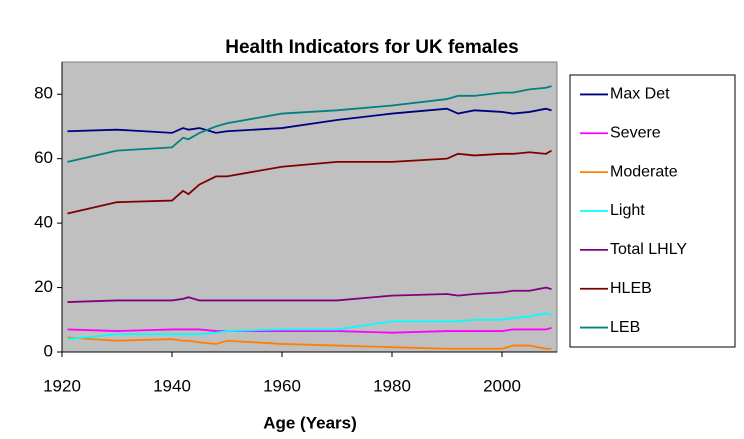 This screenshot has height=439, width=744. What do you see at coordinates (625, 327) in the screenshot?
I see `legend-label: LEB` at bounding box center [625, 327].